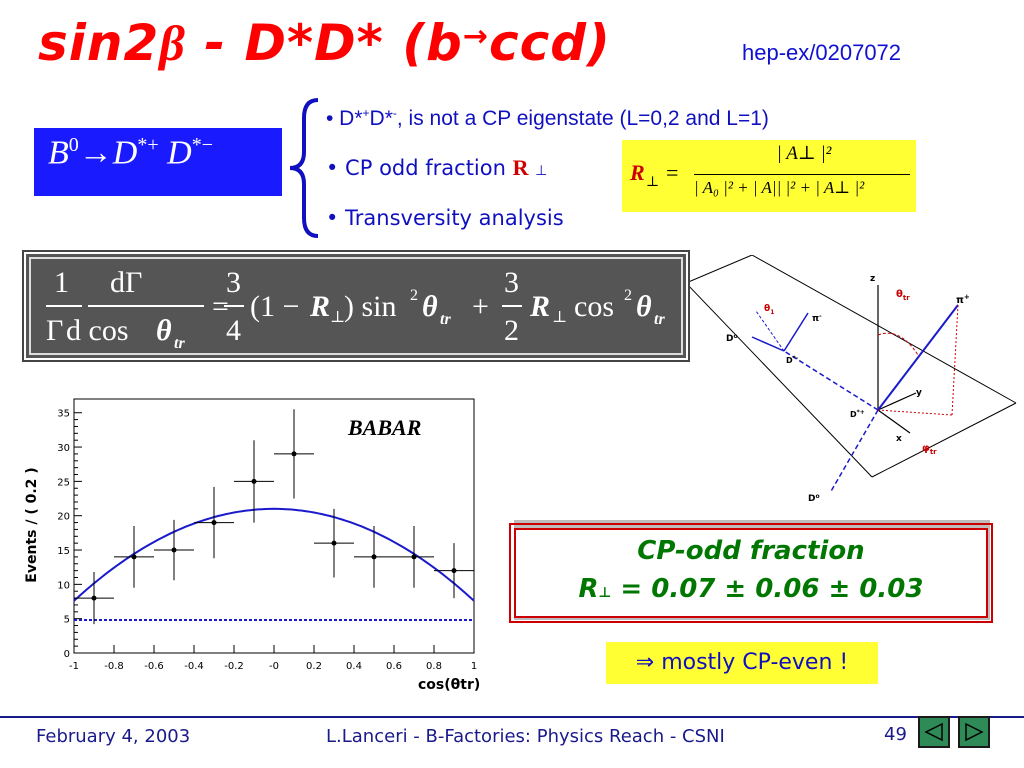 The width and height of the screenshot is (1024, 768). I want to click on x-tick-label: 0.4, so click(354, 666).